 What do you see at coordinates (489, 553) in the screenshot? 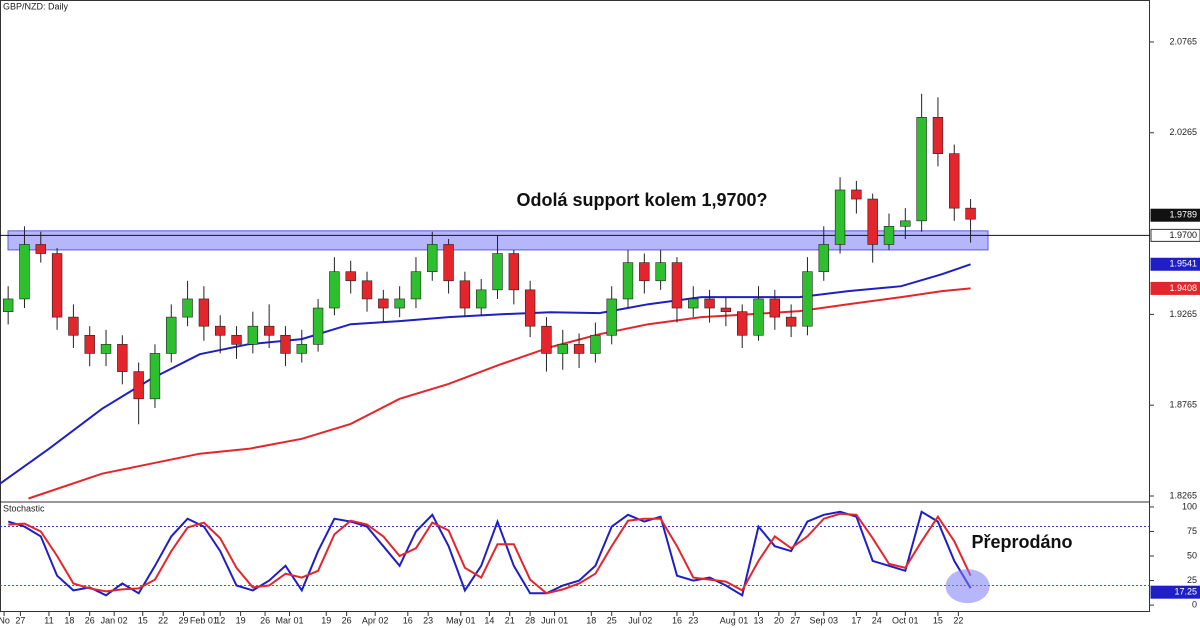
I see `stochastic-line` at bounding box center [489, 553].